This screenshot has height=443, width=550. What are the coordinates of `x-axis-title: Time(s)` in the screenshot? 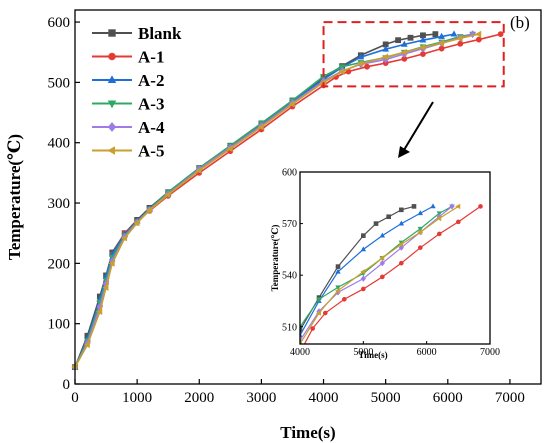 It's located at (307, 432).